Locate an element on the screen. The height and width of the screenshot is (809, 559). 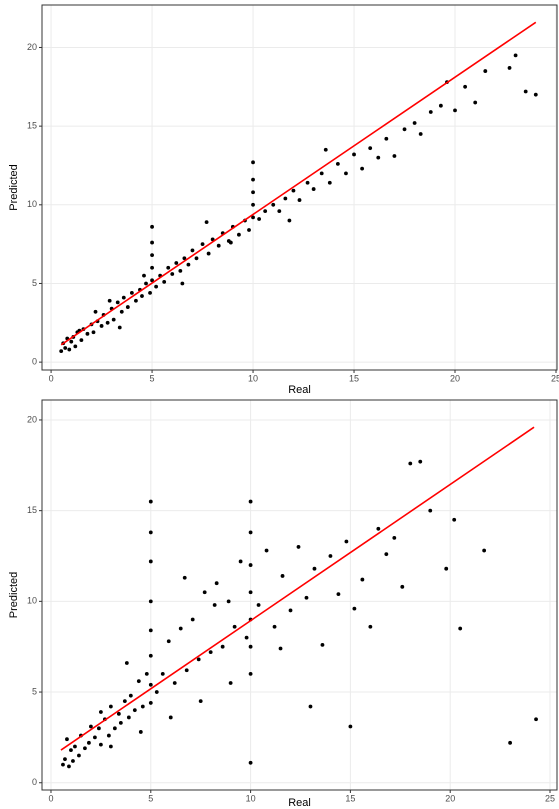
x-tick-label: 20 is located at coordinates (455, 378).